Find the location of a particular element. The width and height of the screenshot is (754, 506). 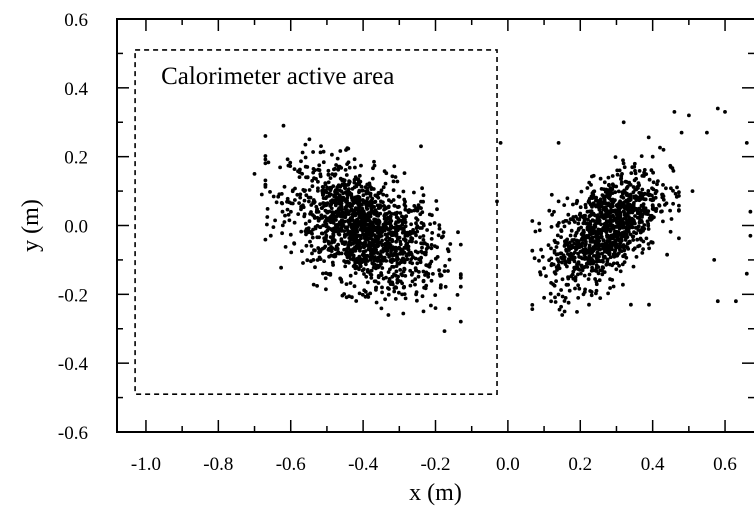

x-axis-label: x (m) is located at coordinates (435, 493).